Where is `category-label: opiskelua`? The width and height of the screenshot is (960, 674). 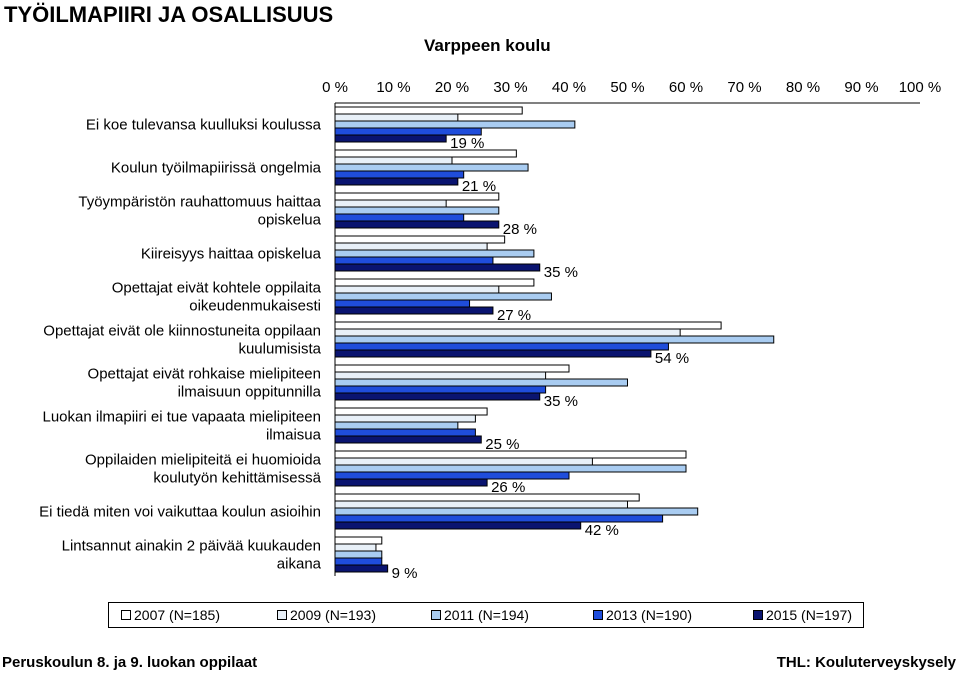
category-label: opiskelua is located at coordinates (290, 220).